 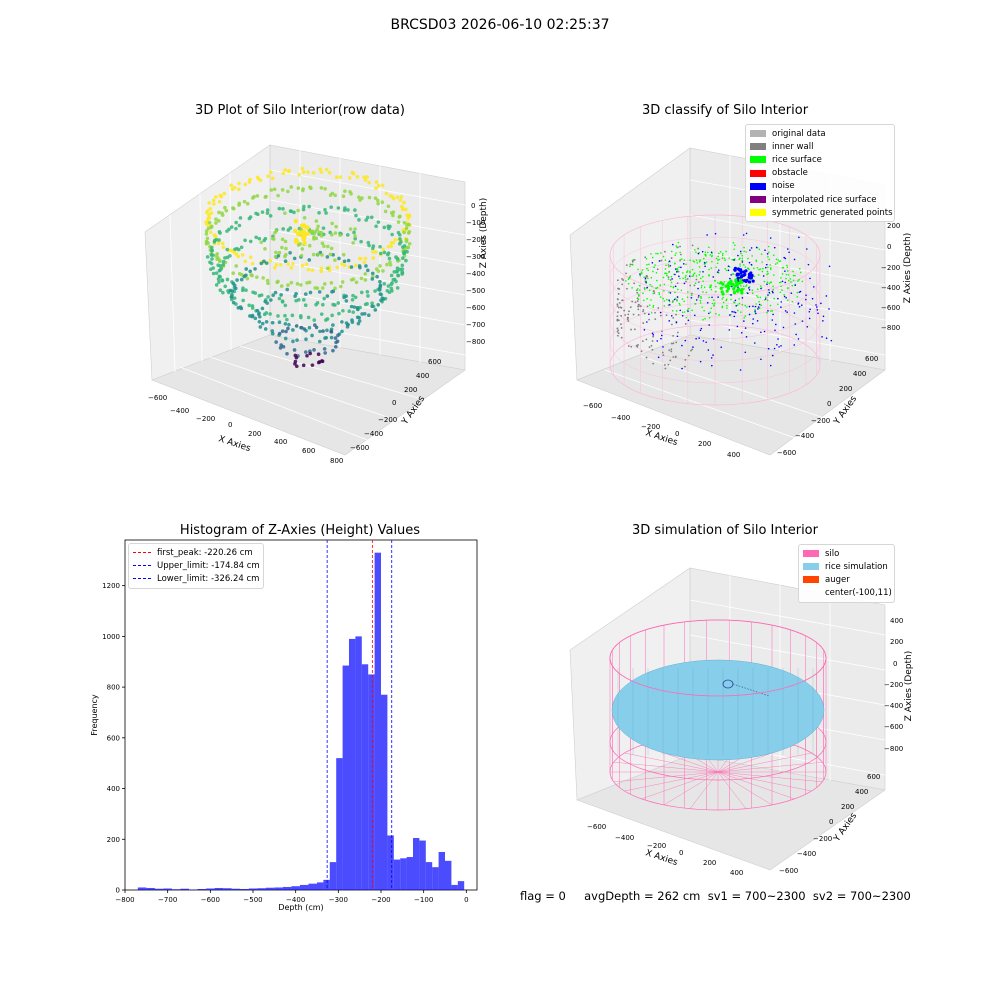 I want to click on plot1-ztick: −200, so click(x=475, y=240).